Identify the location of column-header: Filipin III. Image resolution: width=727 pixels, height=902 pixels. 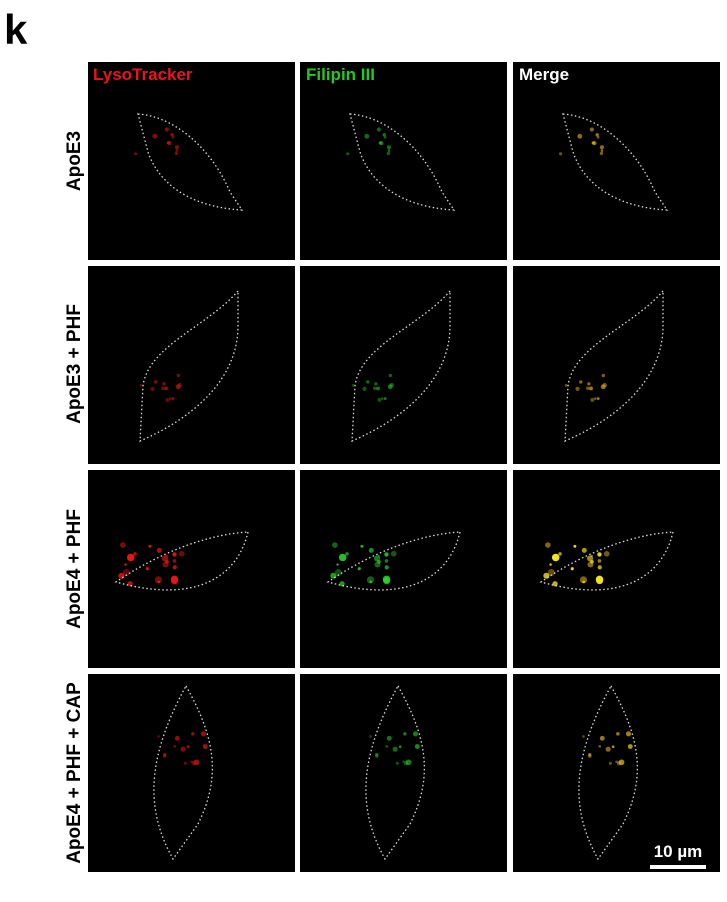
(340, 74).